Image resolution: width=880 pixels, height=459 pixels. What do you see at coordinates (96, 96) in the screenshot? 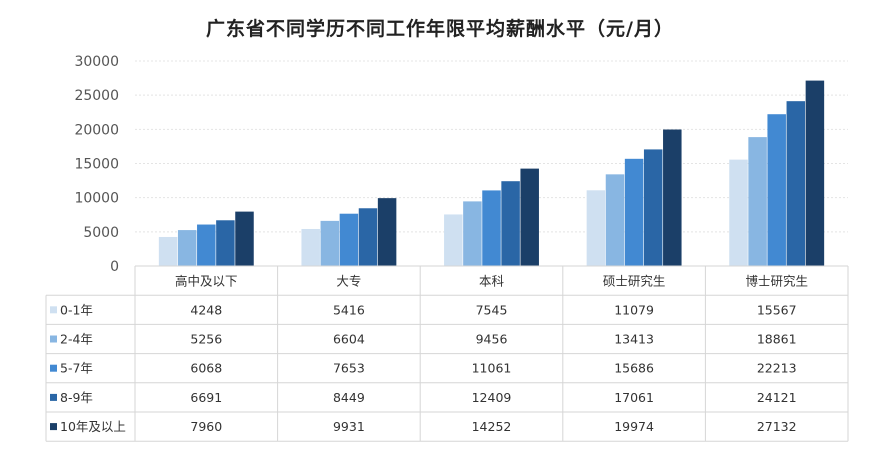
I see `y-tick-label: 25000` at bounding box center [96, 96].